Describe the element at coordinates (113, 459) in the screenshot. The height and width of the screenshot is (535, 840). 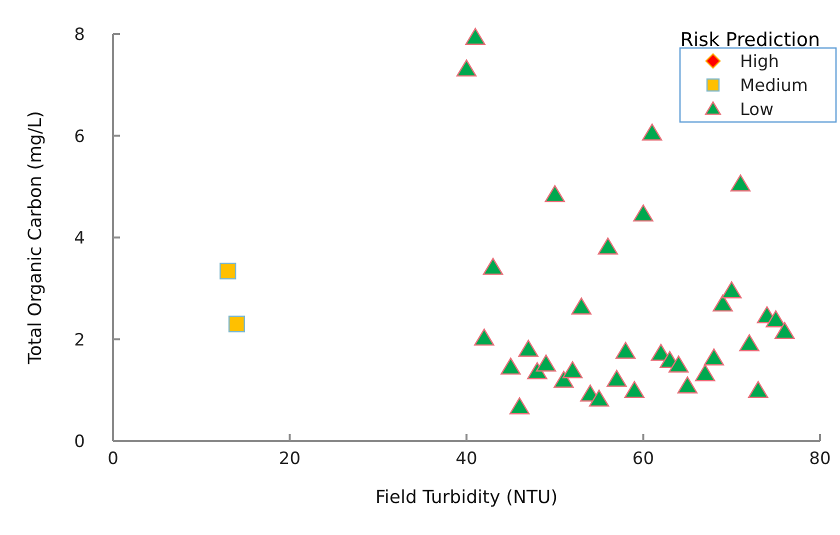
I see `x-tick-label: 0` at that location.